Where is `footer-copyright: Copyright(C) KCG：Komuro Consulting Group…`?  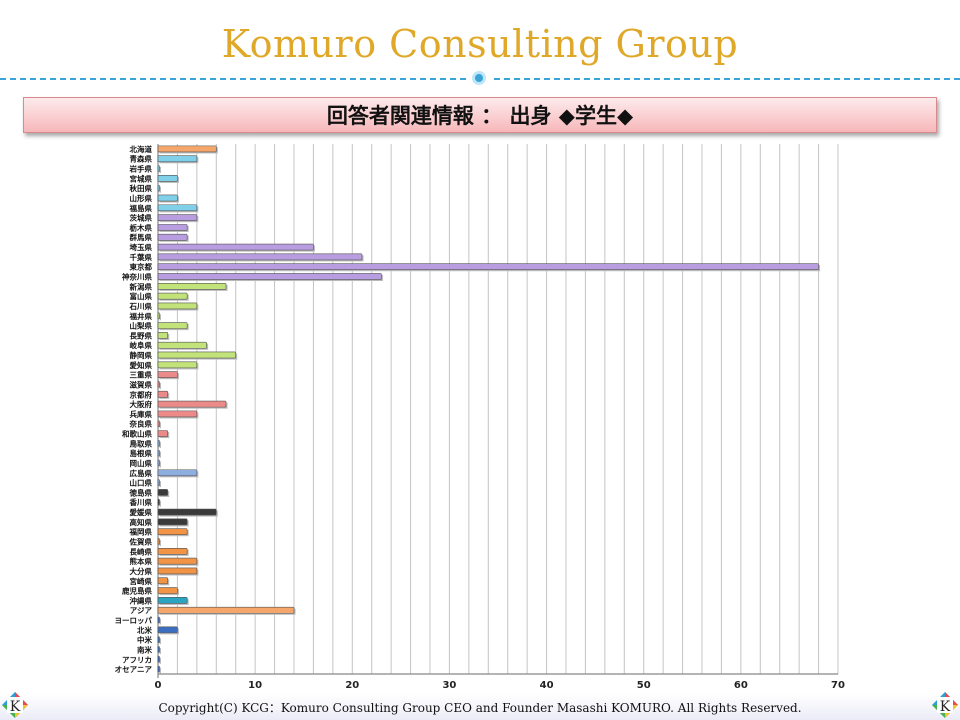
footer-copyright: Copyright(C) KCG：Komuro Consulting Group… is located at coordinates (480, 708).